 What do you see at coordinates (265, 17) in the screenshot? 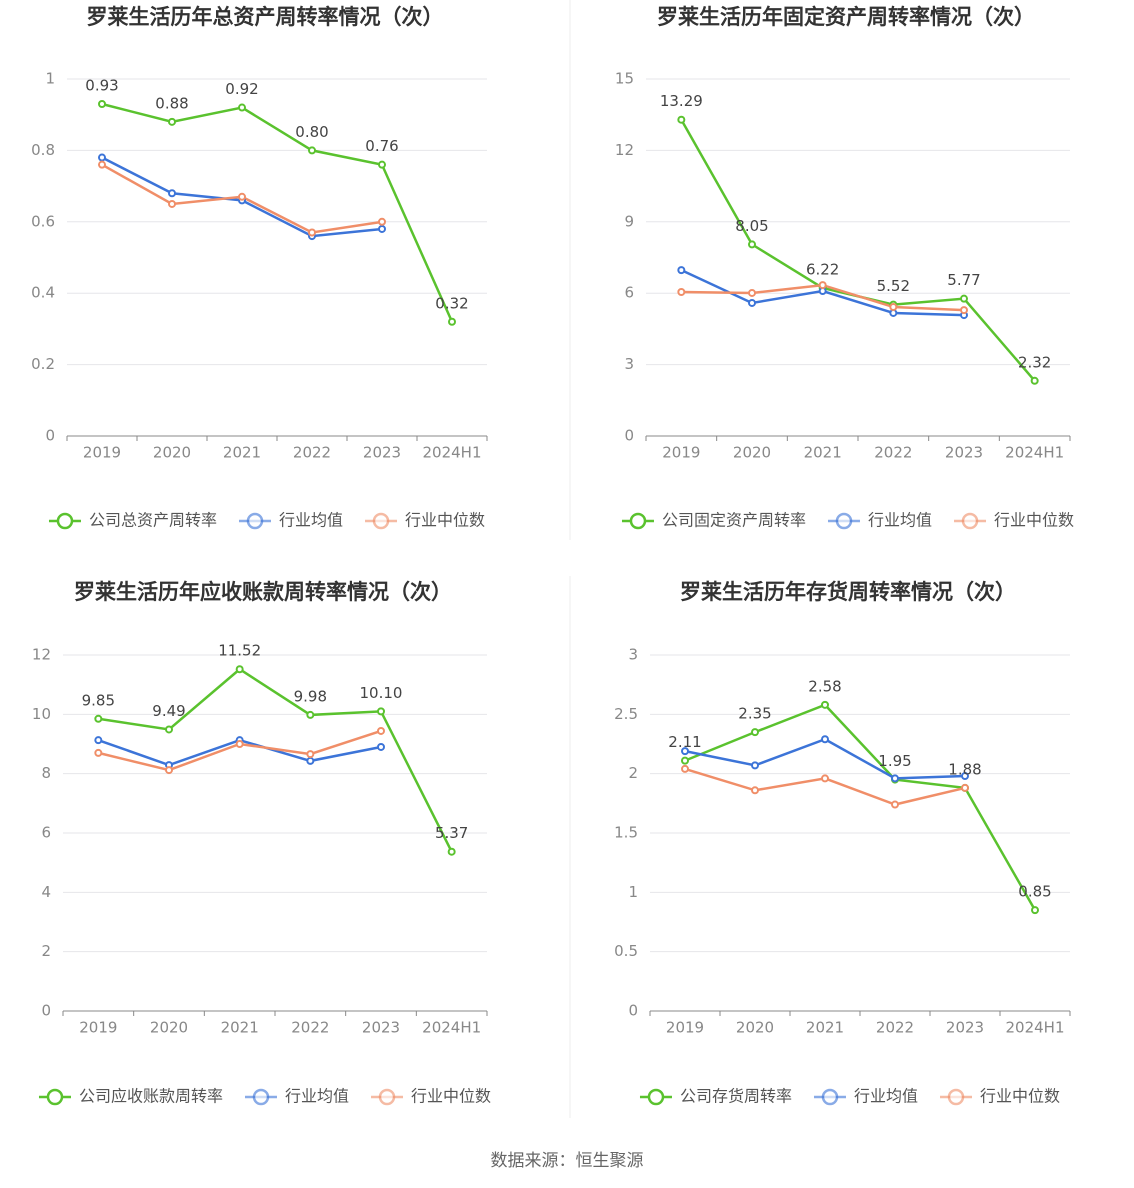
I see `chart-title: 罗莱生活历年总资产周转率情况（次）` at bounding box center [265, 17].